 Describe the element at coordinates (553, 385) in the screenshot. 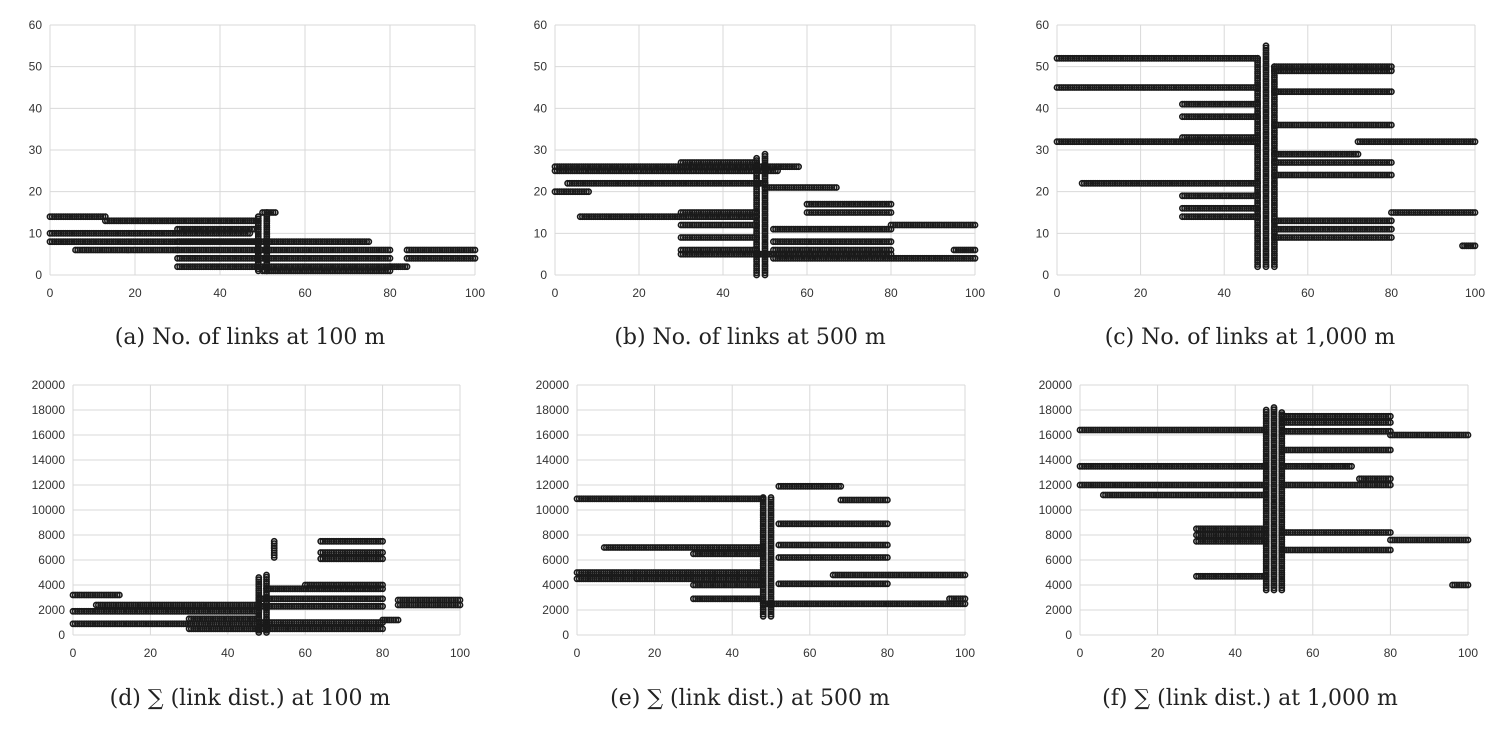

I see `y-tick-label: 20000` at that location.